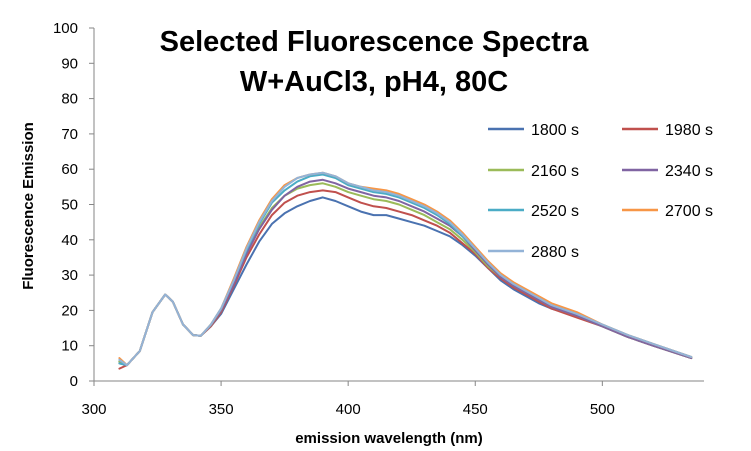 The height and width of the screenshot is (451, 751). Describe the element at coordinates (93, 409) in the screenshot. I see `x-tick-label: 300` at that location.